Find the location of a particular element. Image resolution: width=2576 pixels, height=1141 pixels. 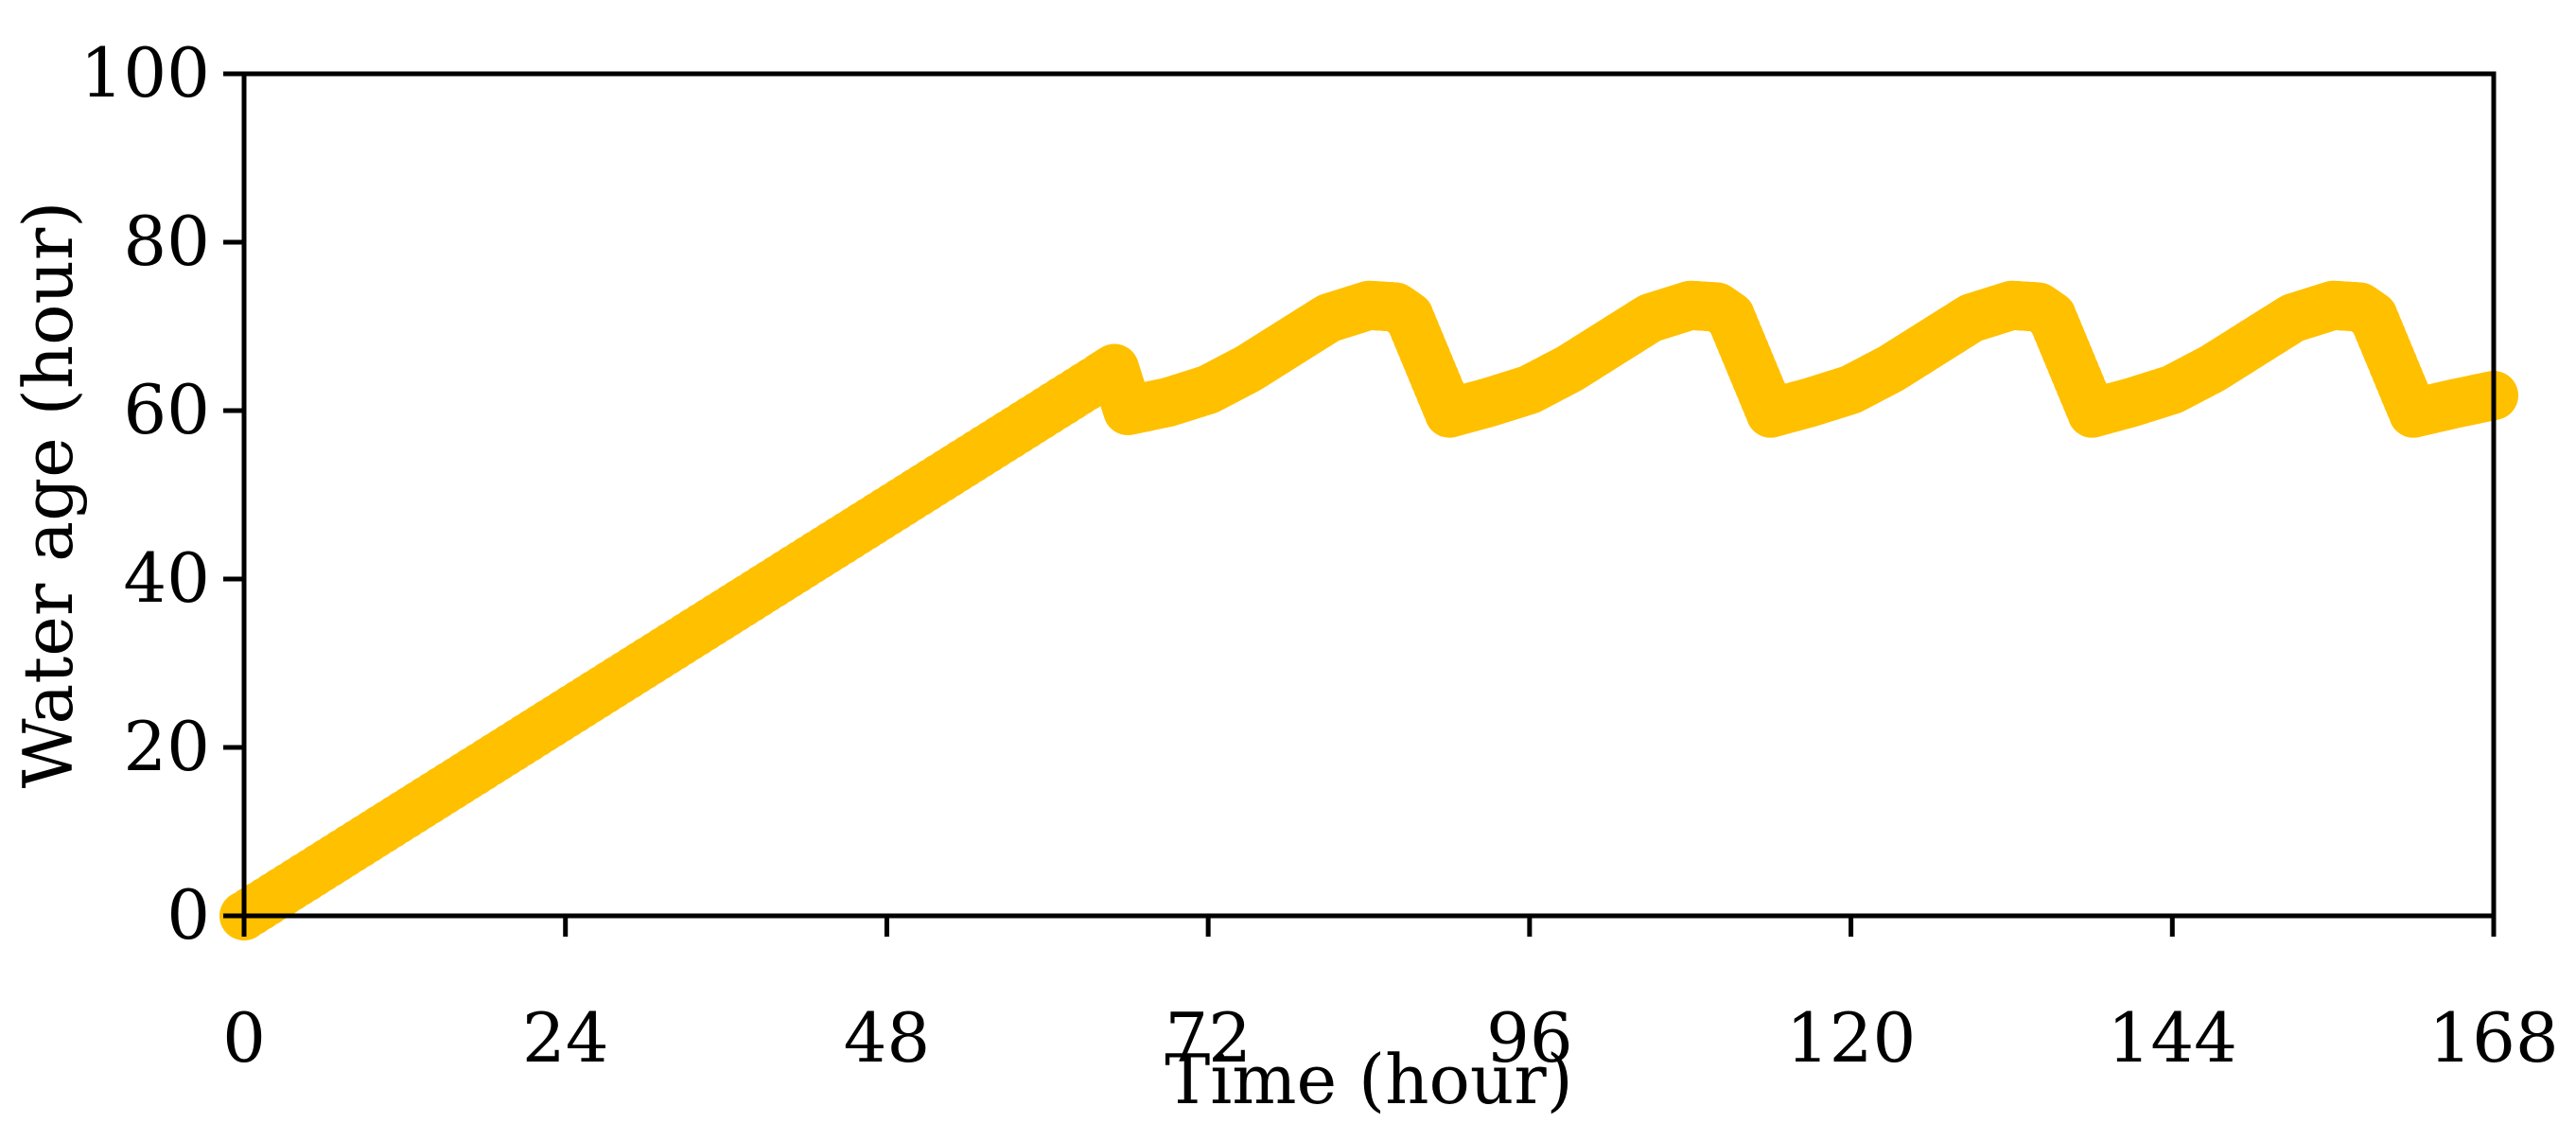

x-tick-label: 120 is located at coordinates (1851, 1038).